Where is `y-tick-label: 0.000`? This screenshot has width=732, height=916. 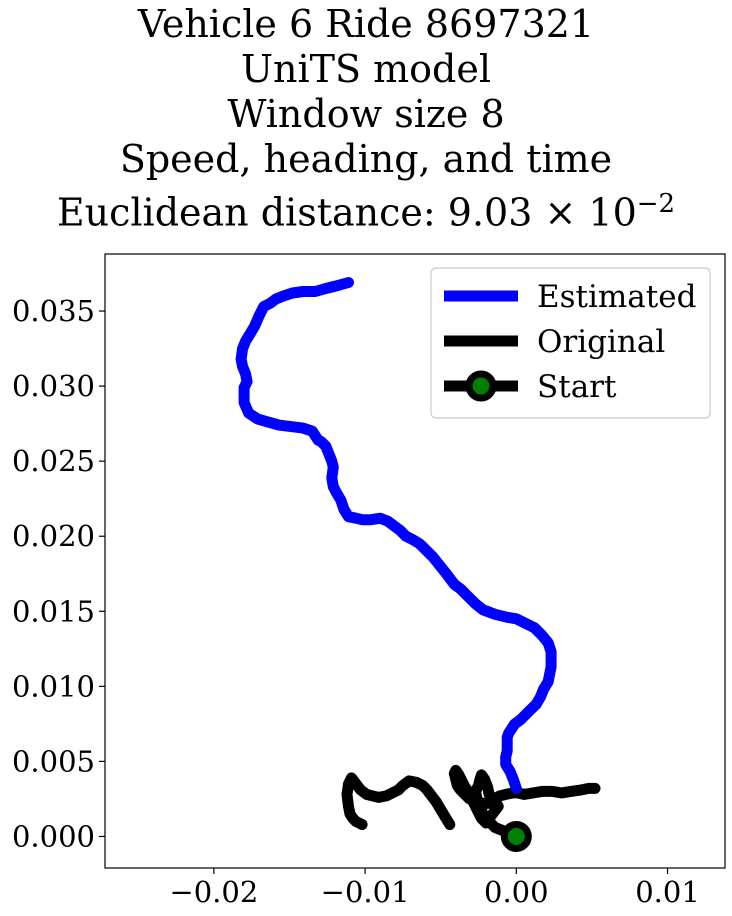 y-tick-label: 0.000 is located at coordinates (53, 836).